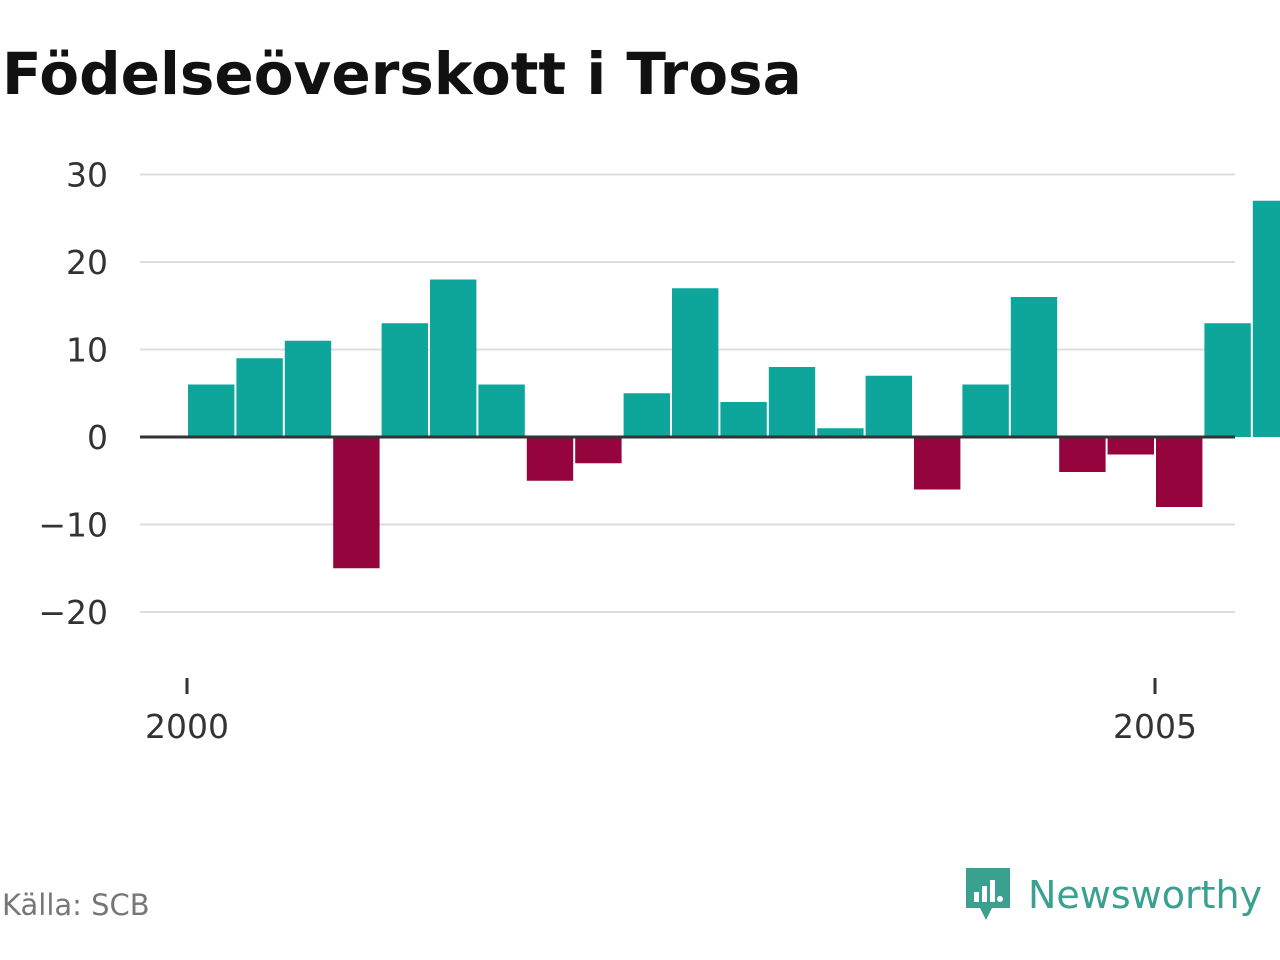 This screenshot has height=960, width=1280. I want to click on y-tick-label: 0, so click(97, 437).